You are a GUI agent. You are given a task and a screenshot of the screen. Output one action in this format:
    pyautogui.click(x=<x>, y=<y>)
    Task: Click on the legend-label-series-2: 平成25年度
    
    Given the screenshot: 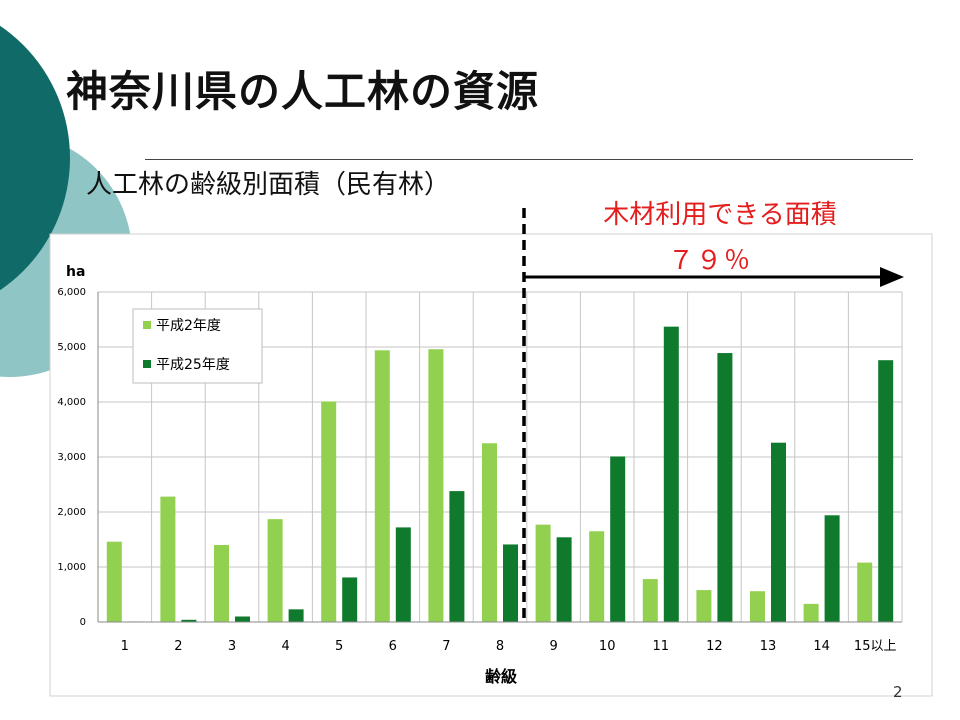 What is the action you would take?
    pyautogui.click(x=193, y=365)
    